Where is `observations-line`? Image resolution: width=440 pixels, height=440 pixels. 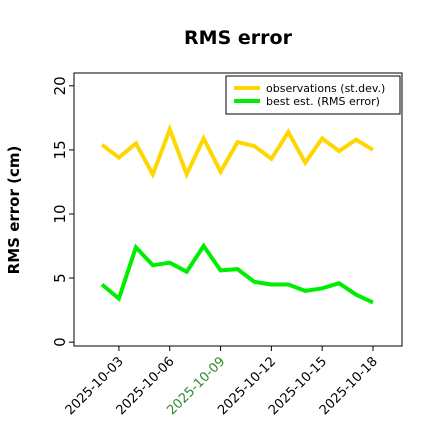 observations-line is located at coordinates (237, 151).